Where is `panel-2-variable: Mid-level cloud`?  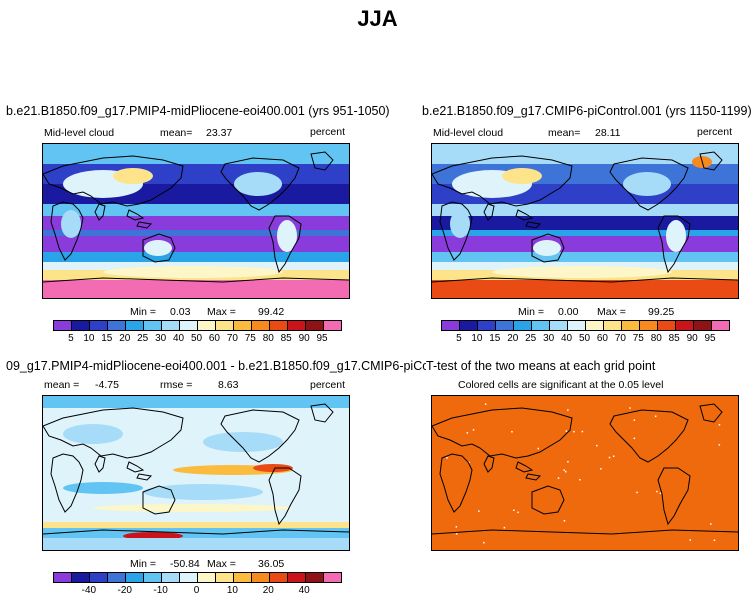
panel-2-variable: Mid-level cloud is located at coordinates (468, 133).